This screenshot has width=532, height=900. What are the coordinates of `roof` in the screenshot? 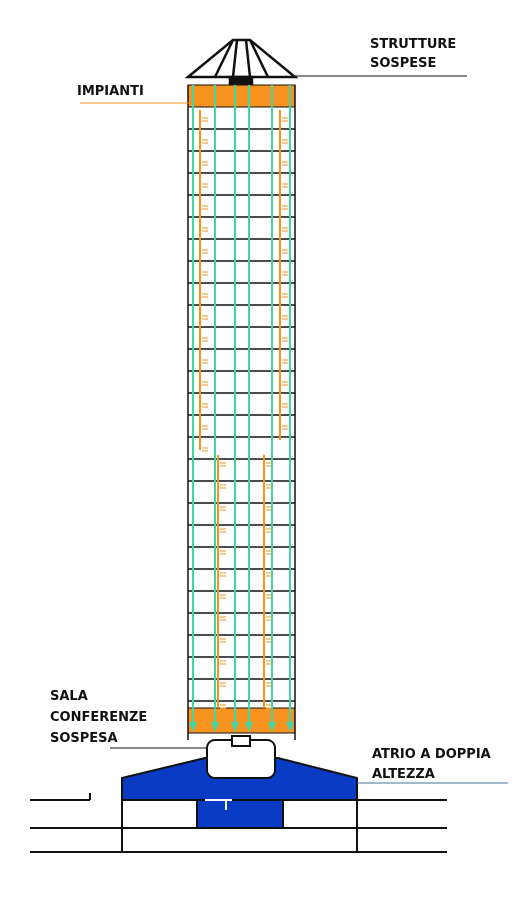 It's located at (241, 62).